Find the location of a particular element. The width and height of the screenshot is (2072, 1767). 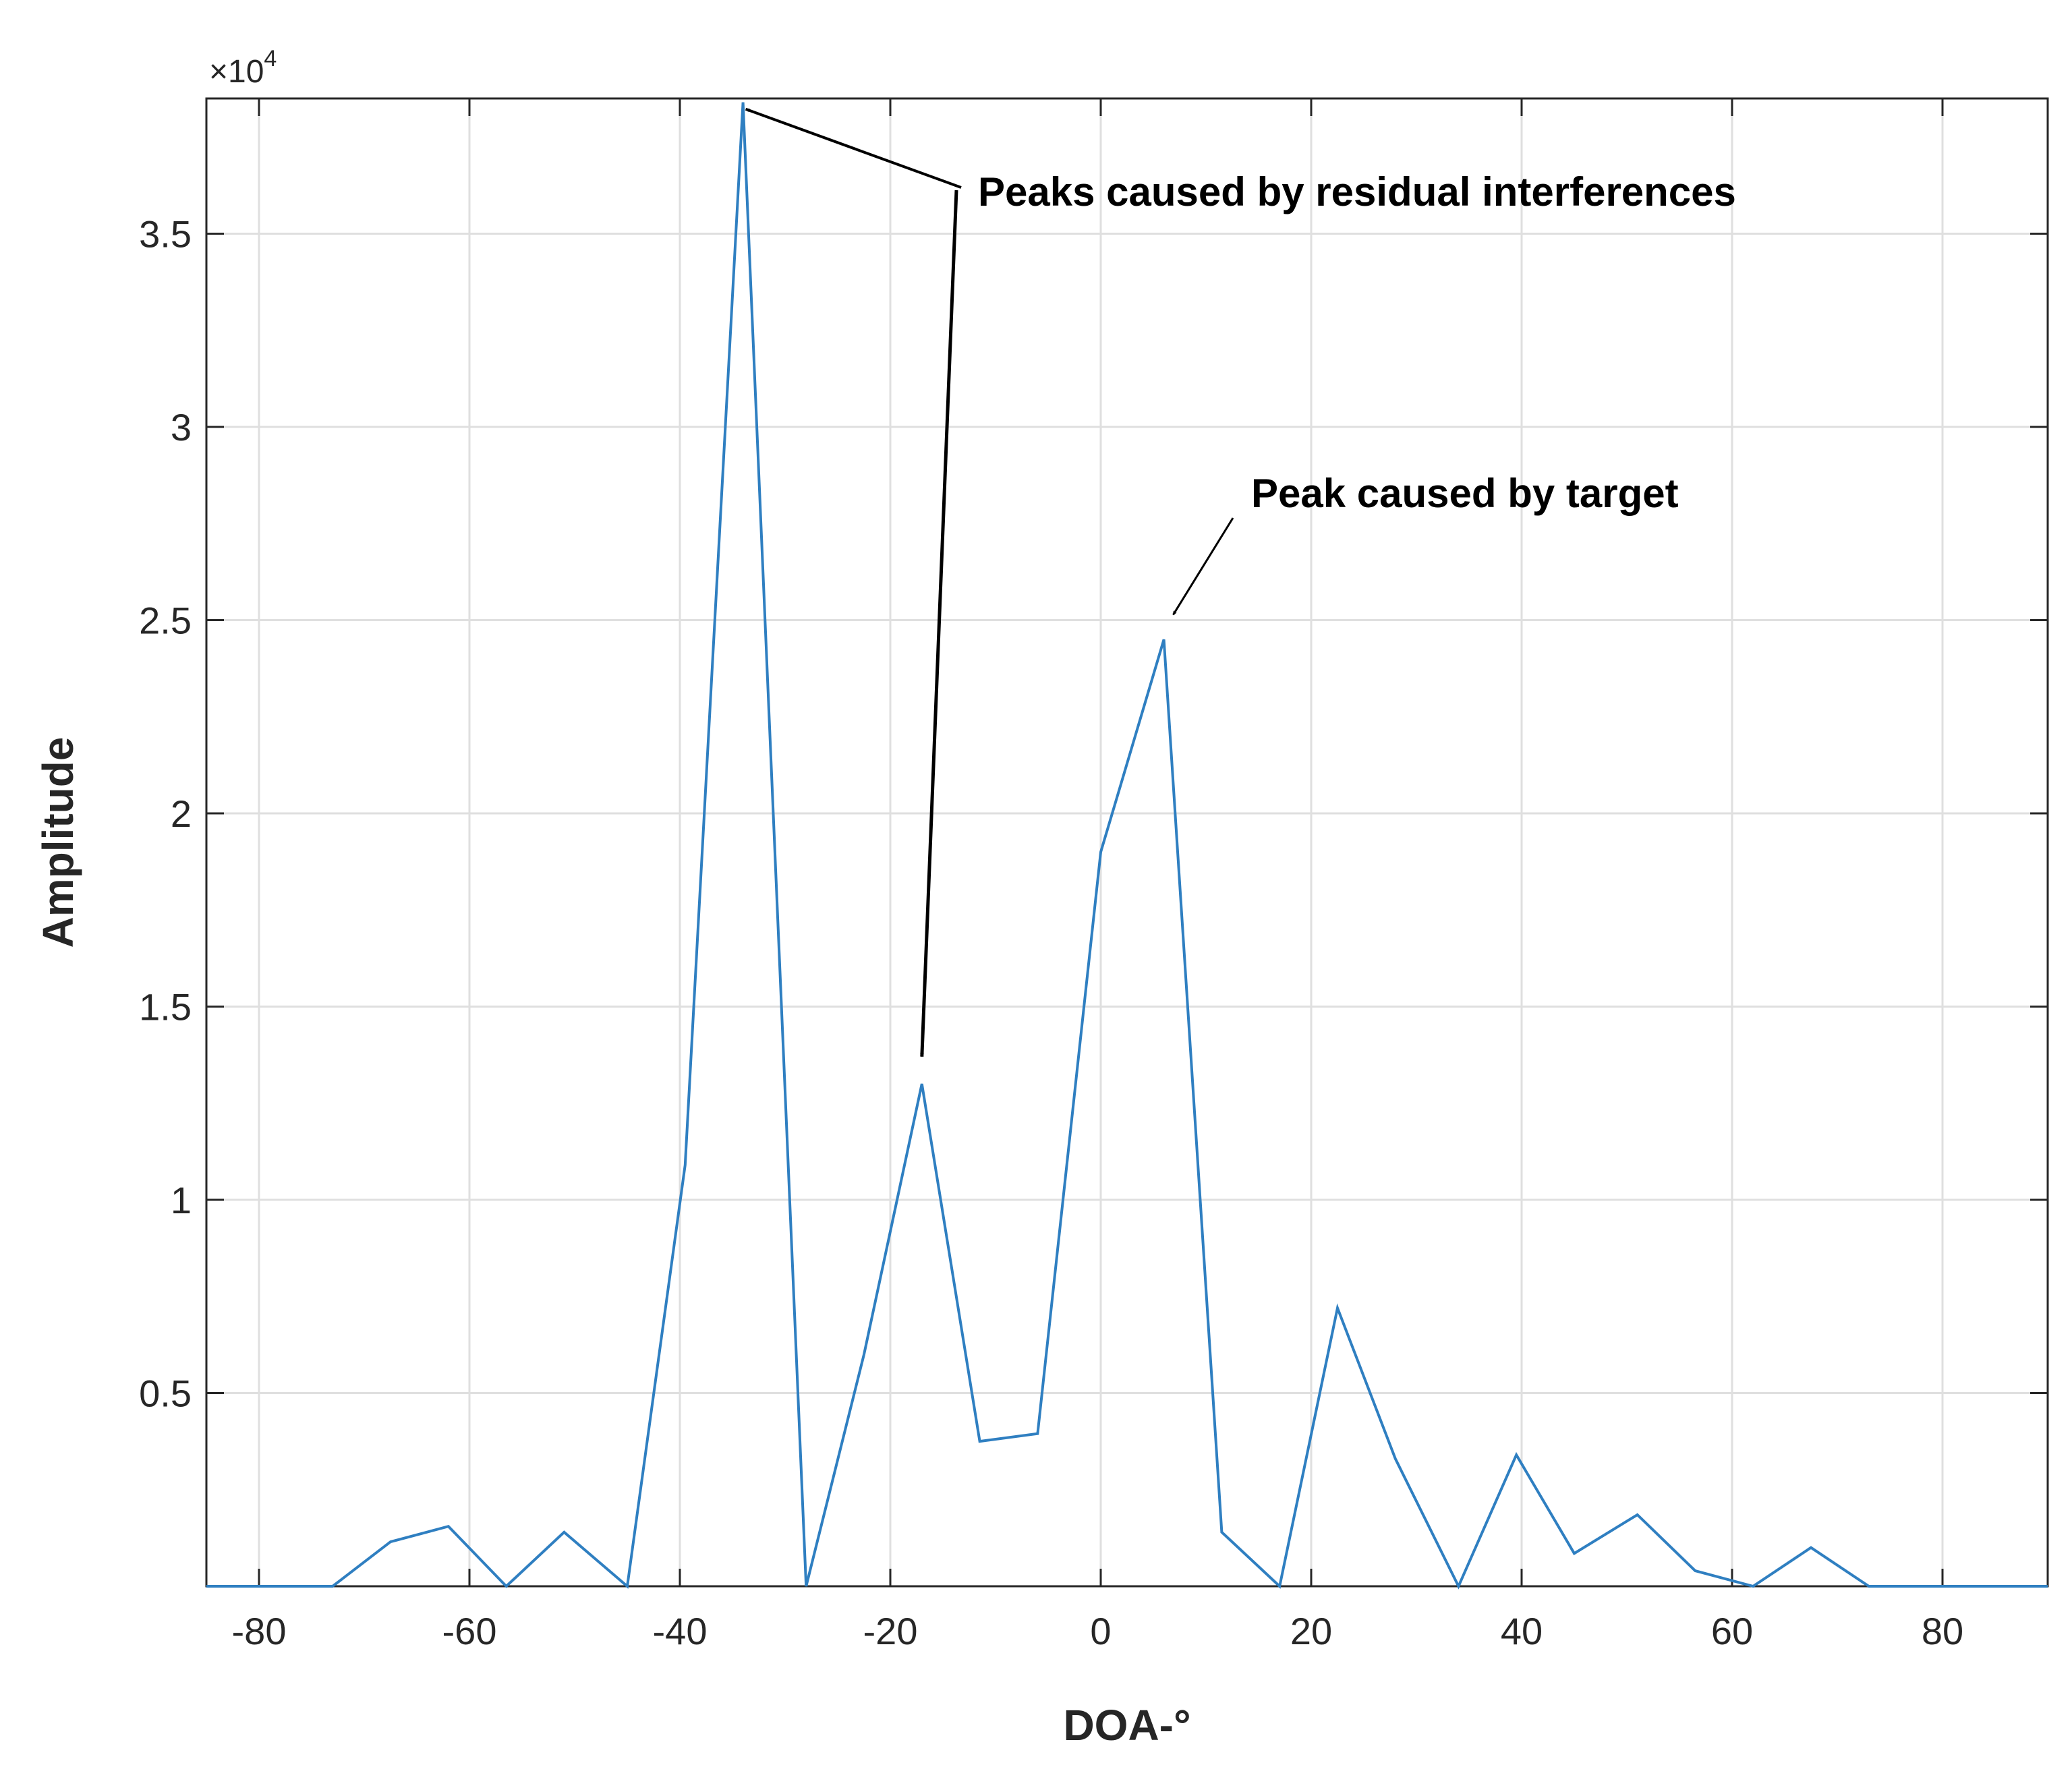

x-tick-label: -40 is located at coordinates (680, 1631).